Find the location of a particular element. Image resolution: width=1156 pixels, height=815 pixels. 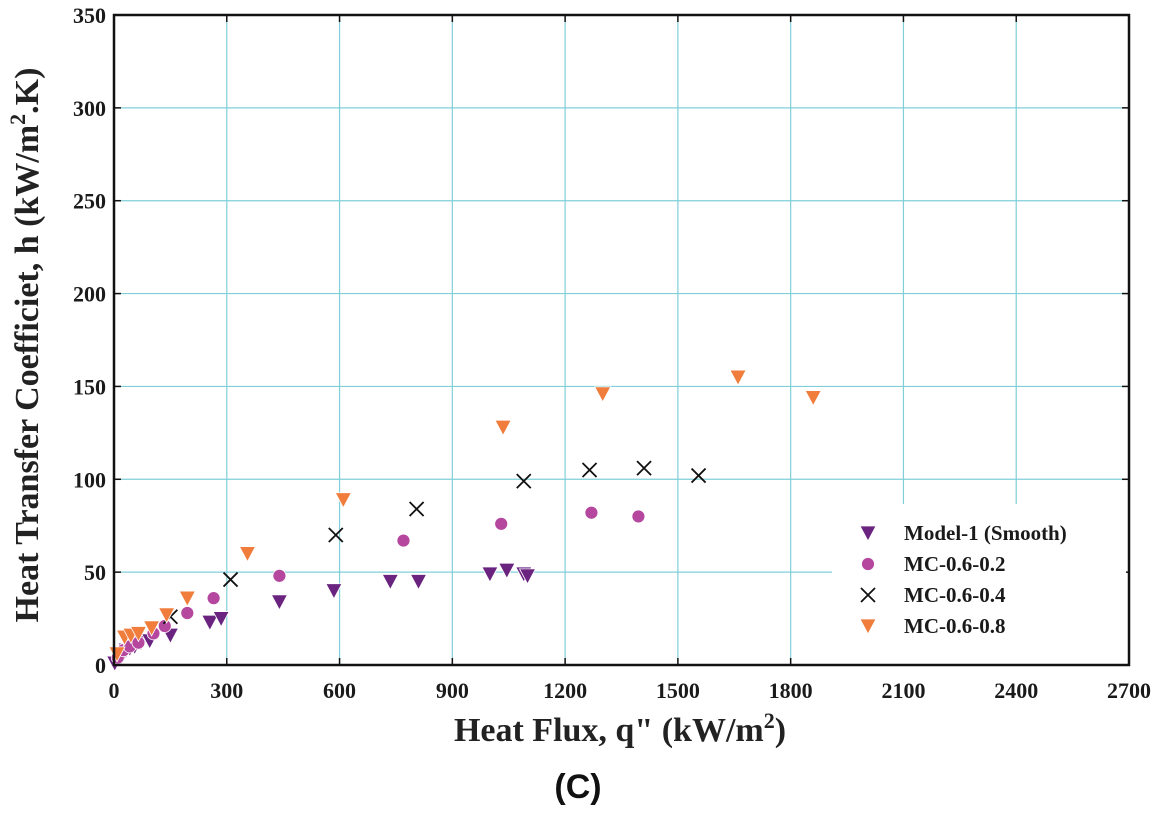

y-tick-label: 0 is located at coordinates (100, 665).